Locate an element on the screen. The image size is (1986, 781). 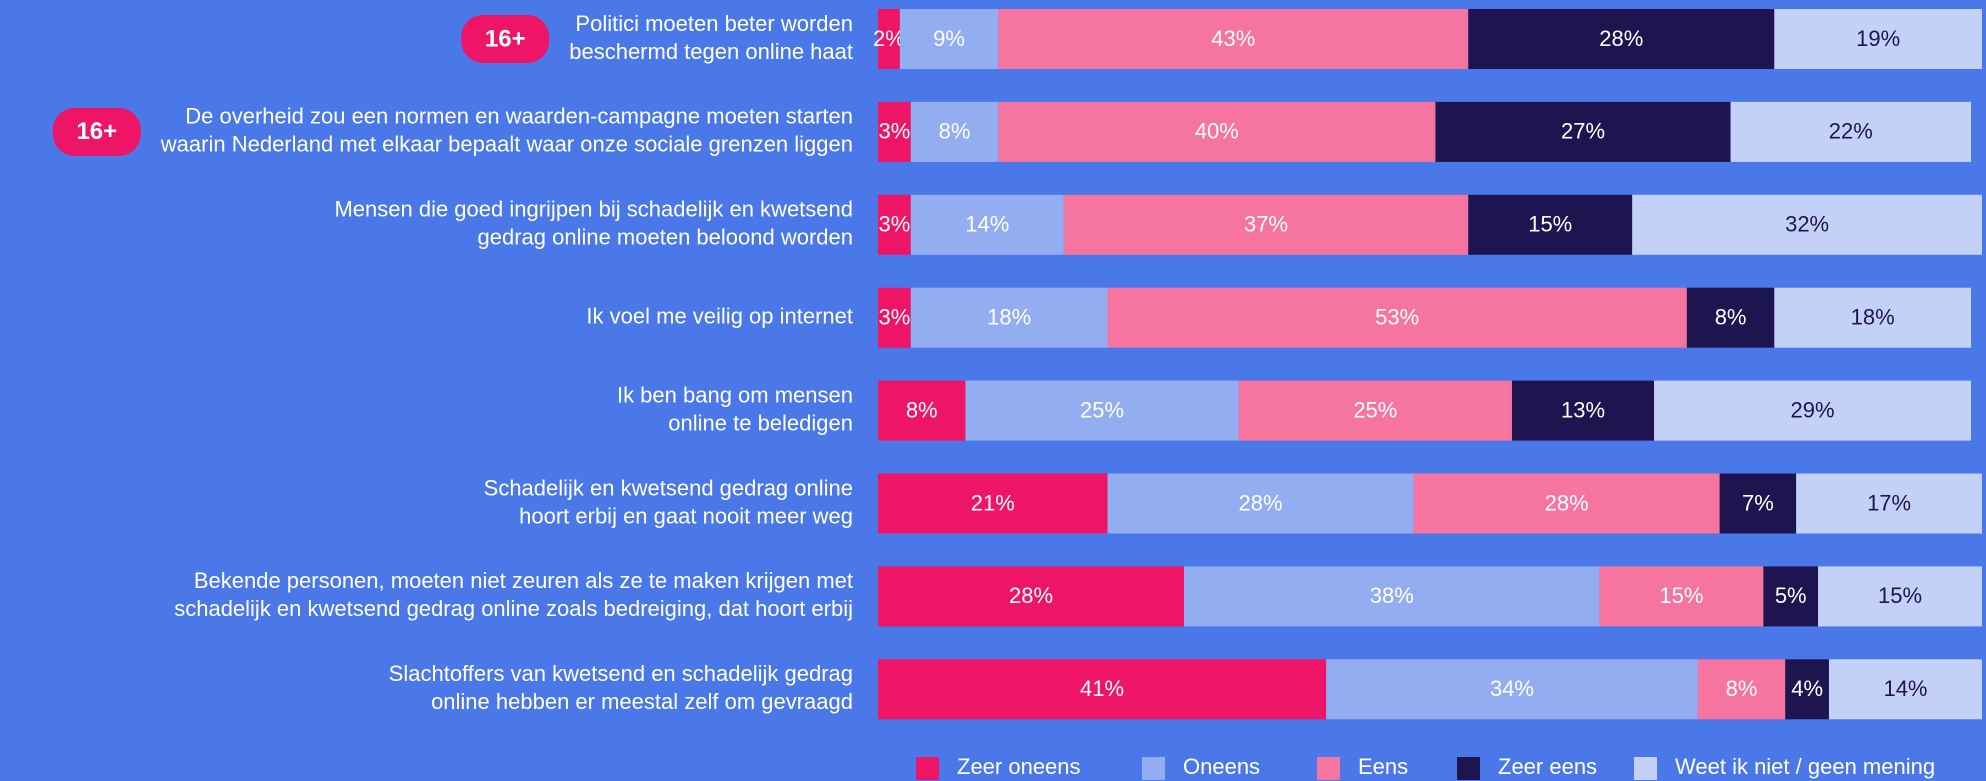
value-label: 21% is located at coordinates (993, 502).